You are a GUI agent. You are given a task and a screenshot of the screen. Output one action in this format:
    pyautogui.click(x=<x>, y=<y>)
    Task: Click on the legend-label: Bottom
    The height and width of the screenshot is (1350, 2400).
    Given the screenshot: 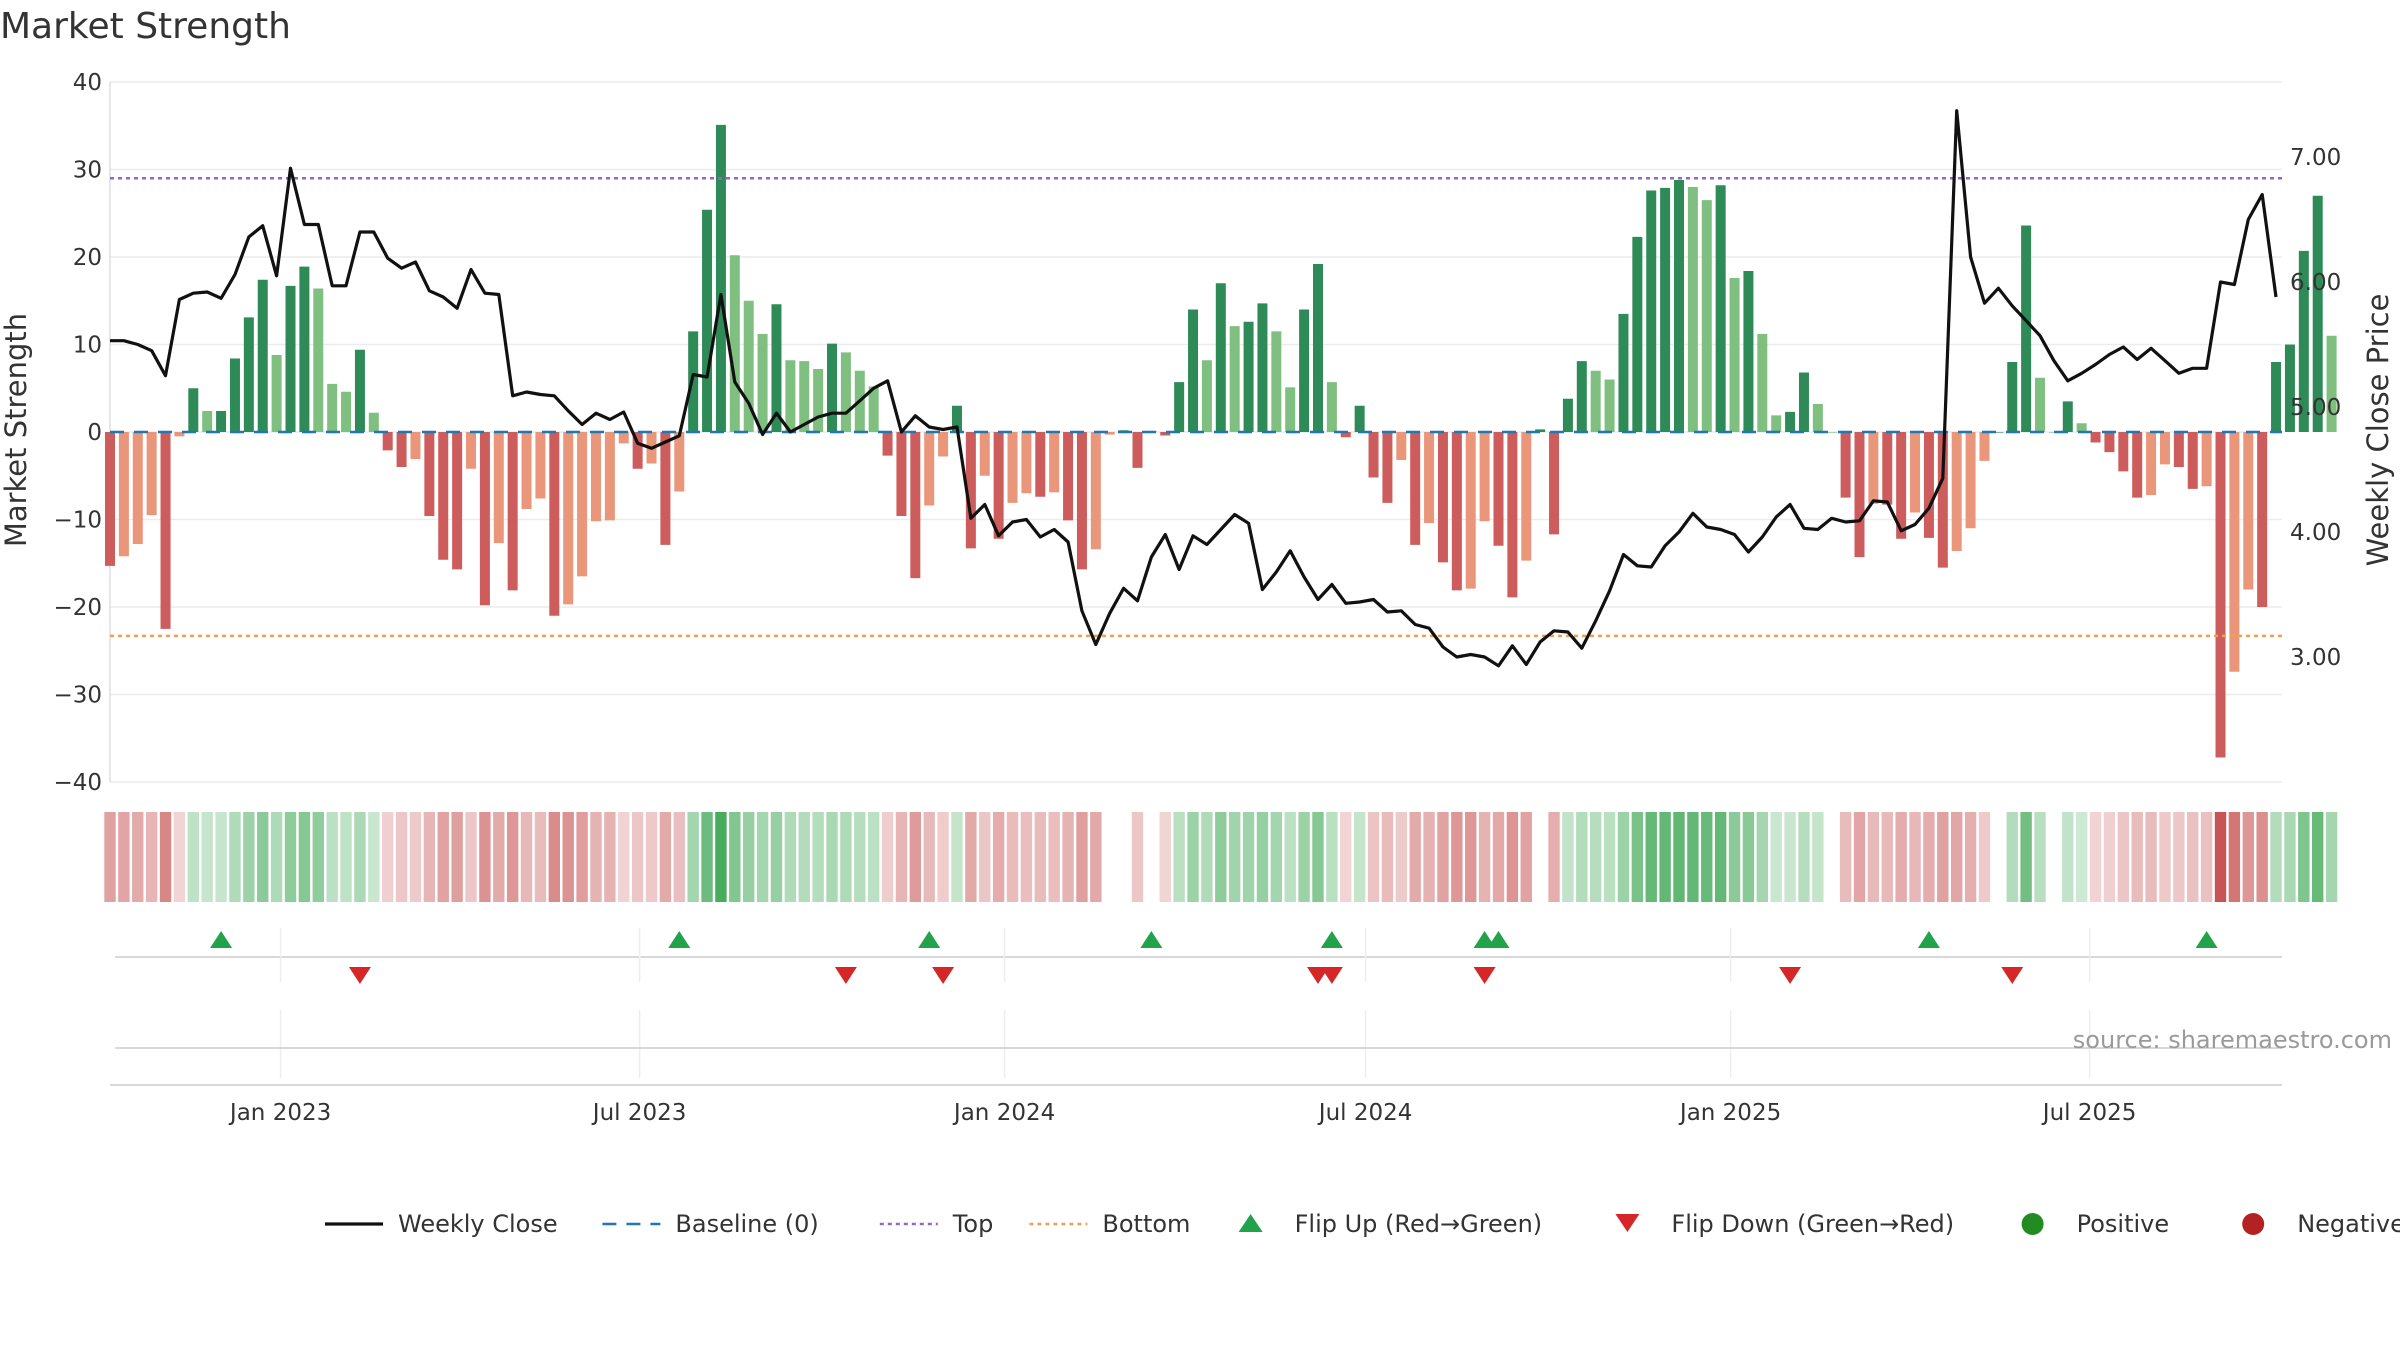 What is the action you would take?
    pyautogui.click(x=1146, y=1224)
    